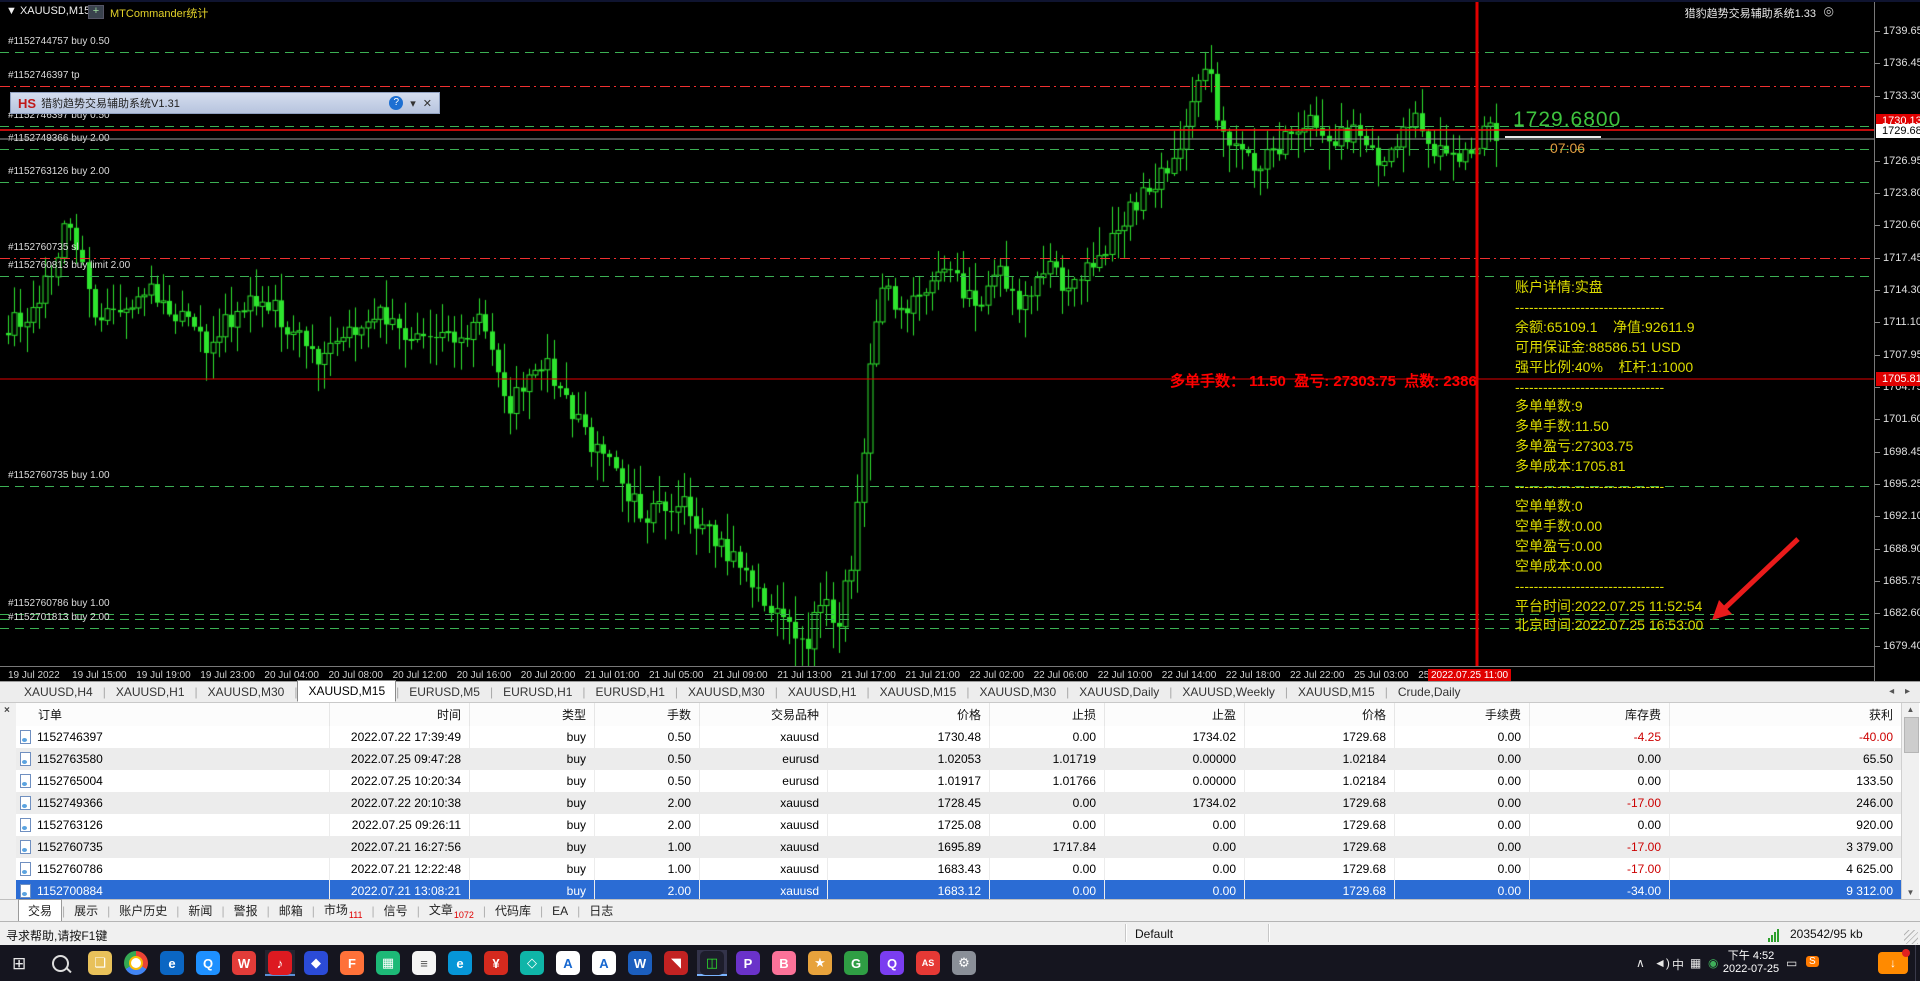 The height and width of the screenshot is (981, 1920). Describe the element at coordinates (856, 963) in the screenshot. I see `taskbar-app-app-green: G` at that location.